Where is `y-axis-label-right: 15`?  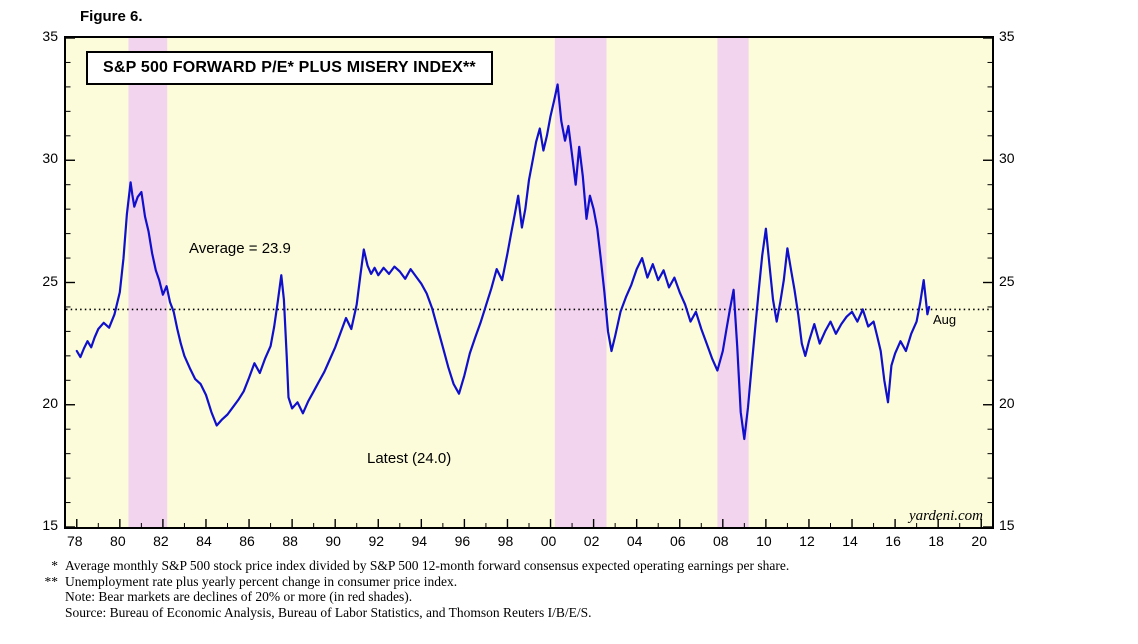 y-axis-label-right: 15 is located at coordinates (1007, 525).